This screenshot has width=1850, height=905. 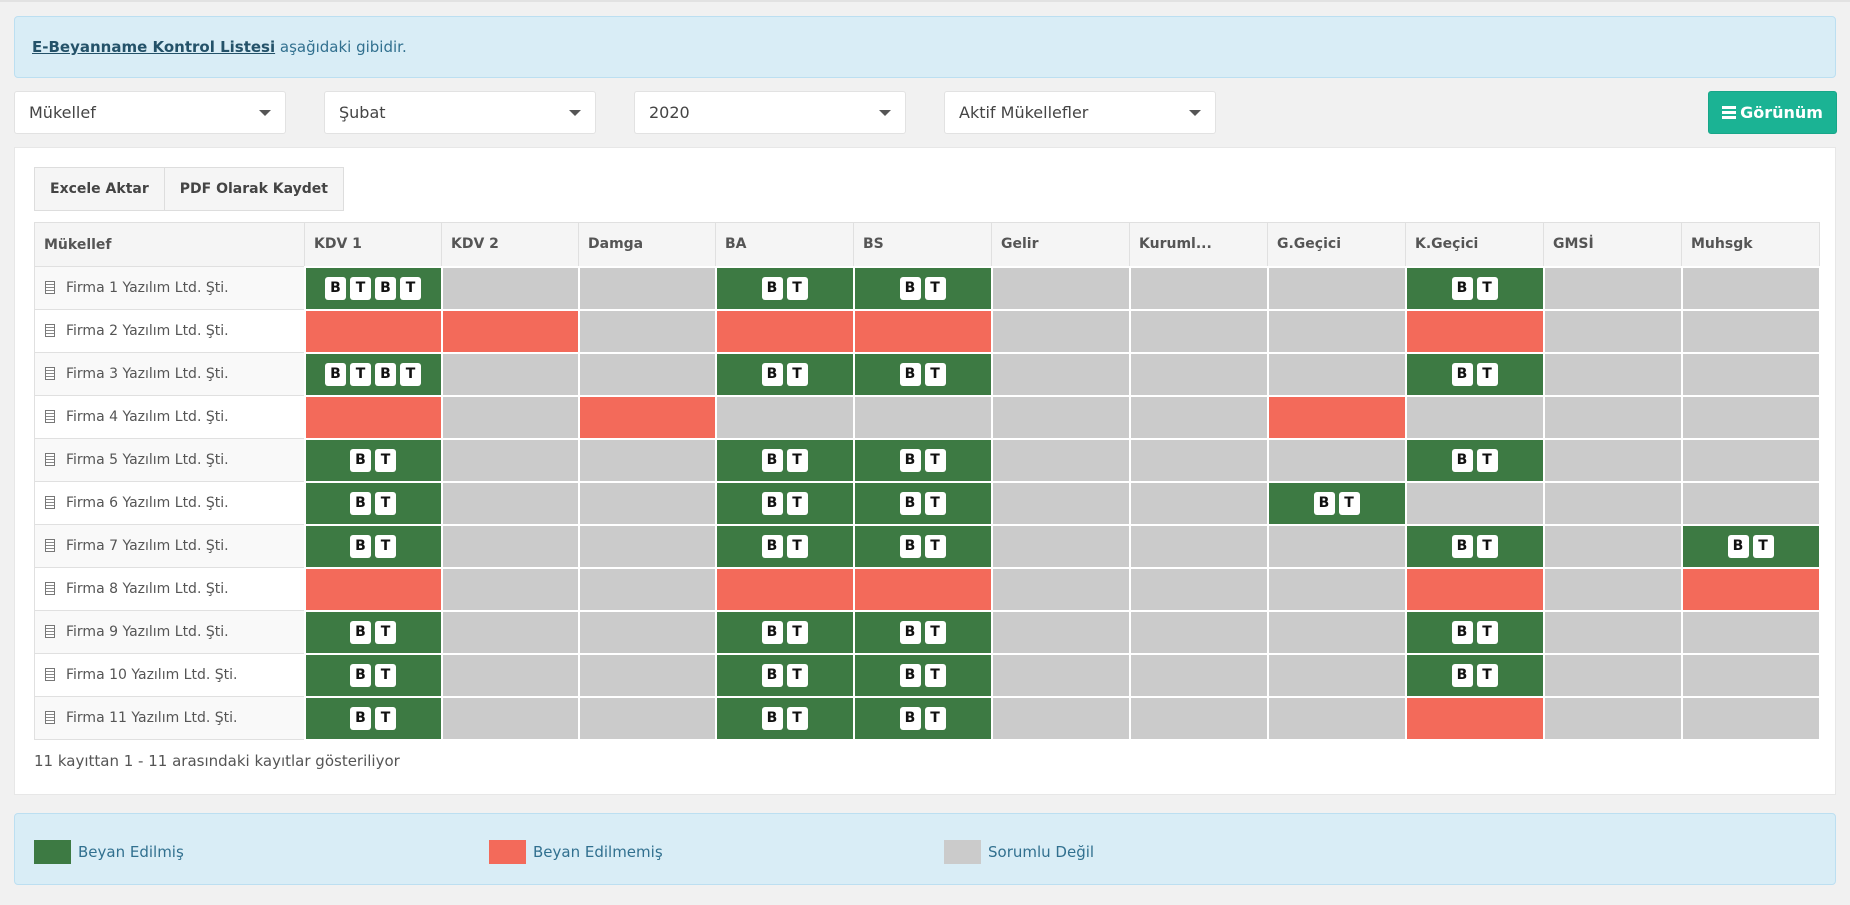 What do you see at coordinates (1772, 112) in the screenshot?
I see `view-button: Görünüm` at bounding box center [1772, 112].